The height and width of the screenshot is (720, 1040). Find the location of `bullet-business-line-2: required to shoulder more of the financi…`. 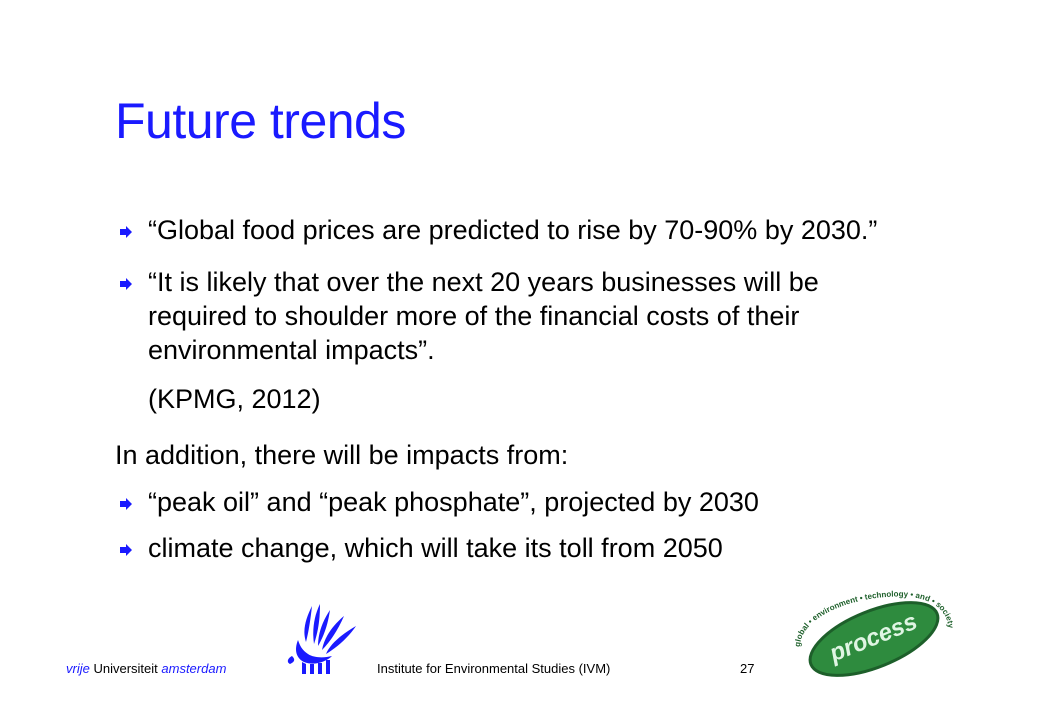

bullet-business-line-2: required to shoulder more of the financi… is located at coordinates (474, 316).